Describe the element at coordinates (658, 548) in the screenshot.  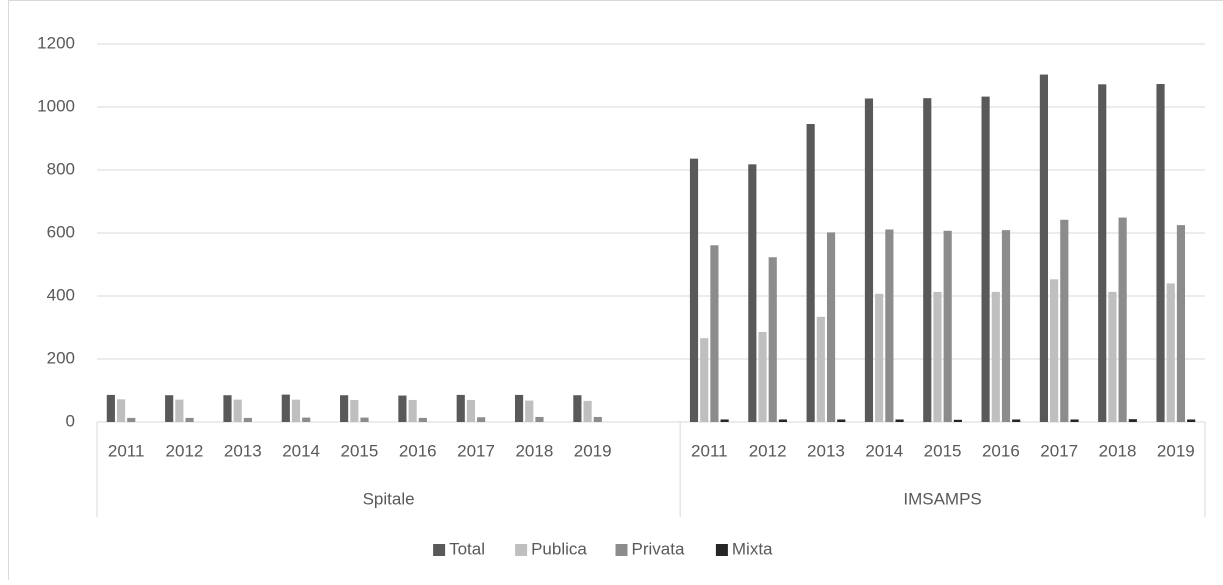
I see `legend-label: Privata` at that location.